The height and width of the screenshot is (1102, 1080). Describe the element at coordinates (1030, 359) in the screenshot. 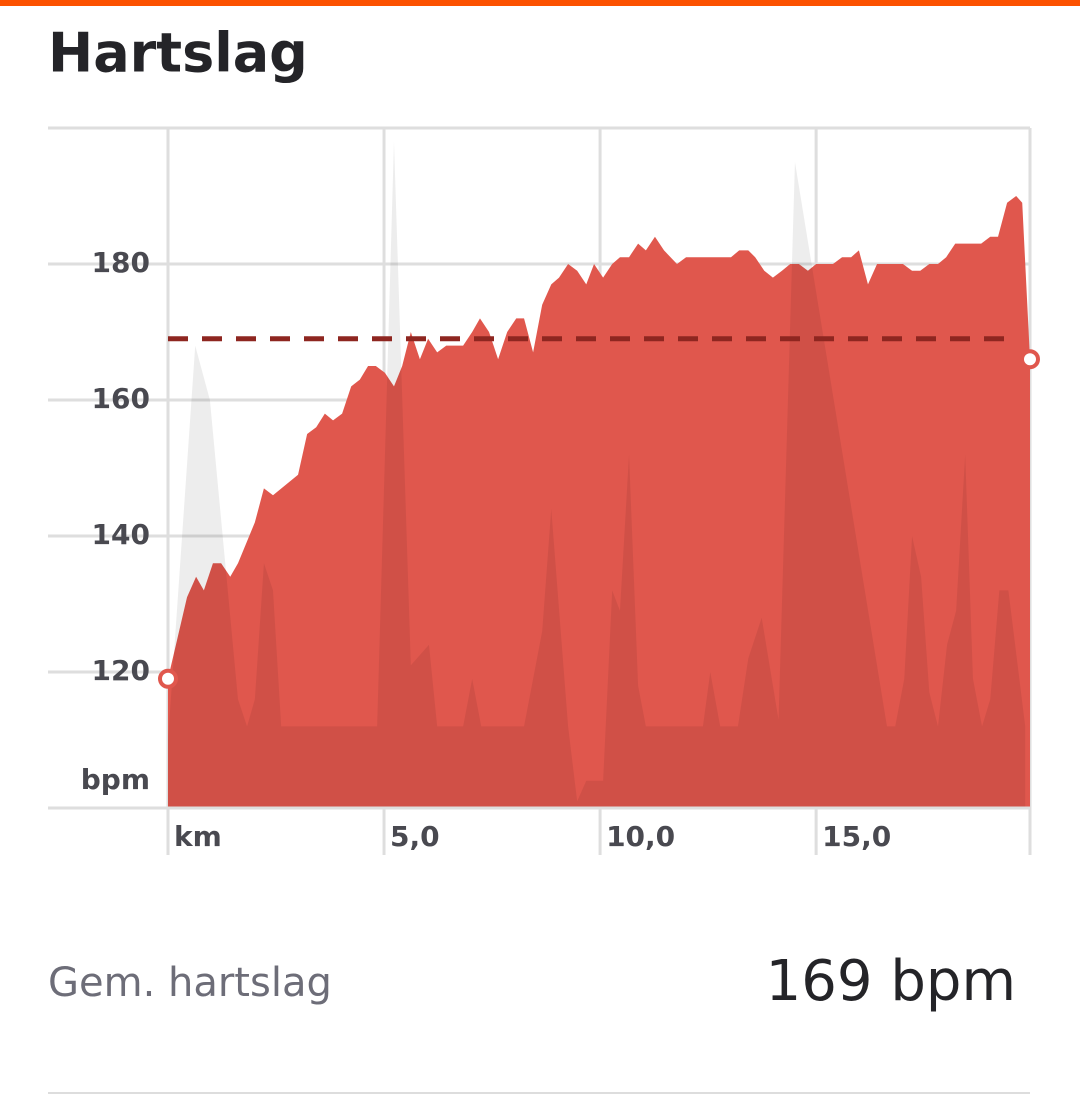

I see `end-marker` at that location.